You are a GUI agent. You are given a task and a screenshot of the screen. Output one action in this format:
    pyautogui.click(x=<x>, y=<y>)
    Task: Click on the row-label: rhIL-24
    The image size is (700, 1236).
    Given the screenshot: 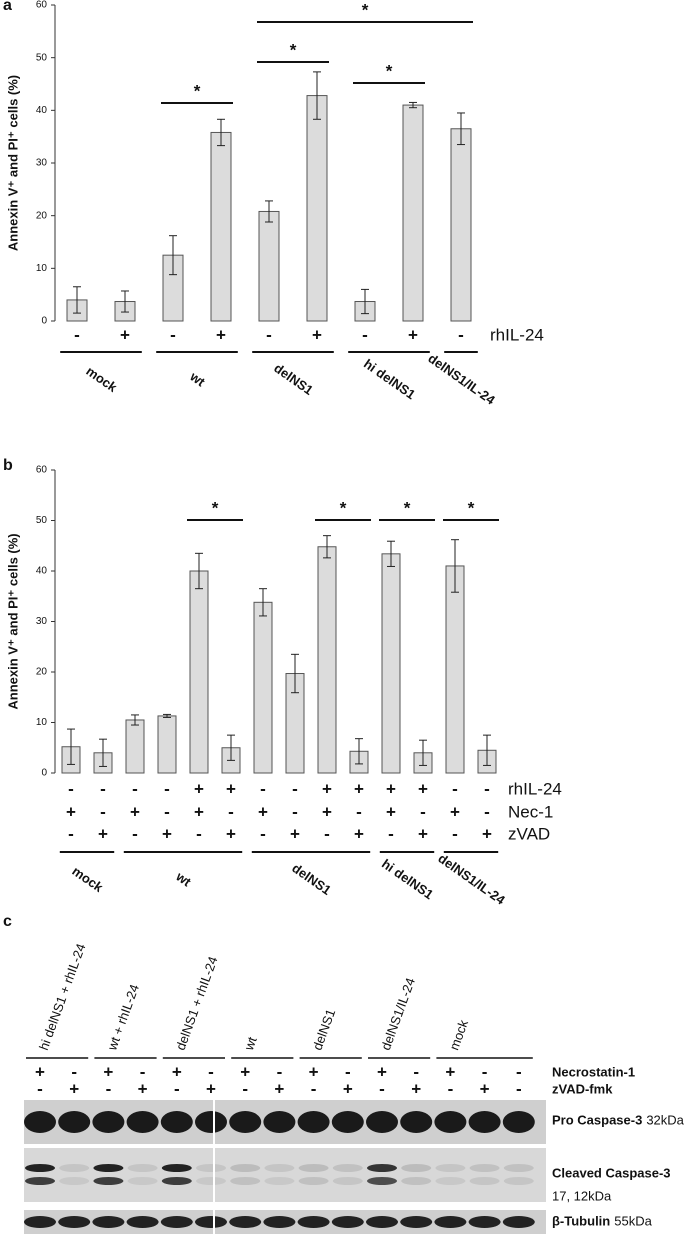 What is the action you would take?
    pyautogui.click(x=517, y=334)
    